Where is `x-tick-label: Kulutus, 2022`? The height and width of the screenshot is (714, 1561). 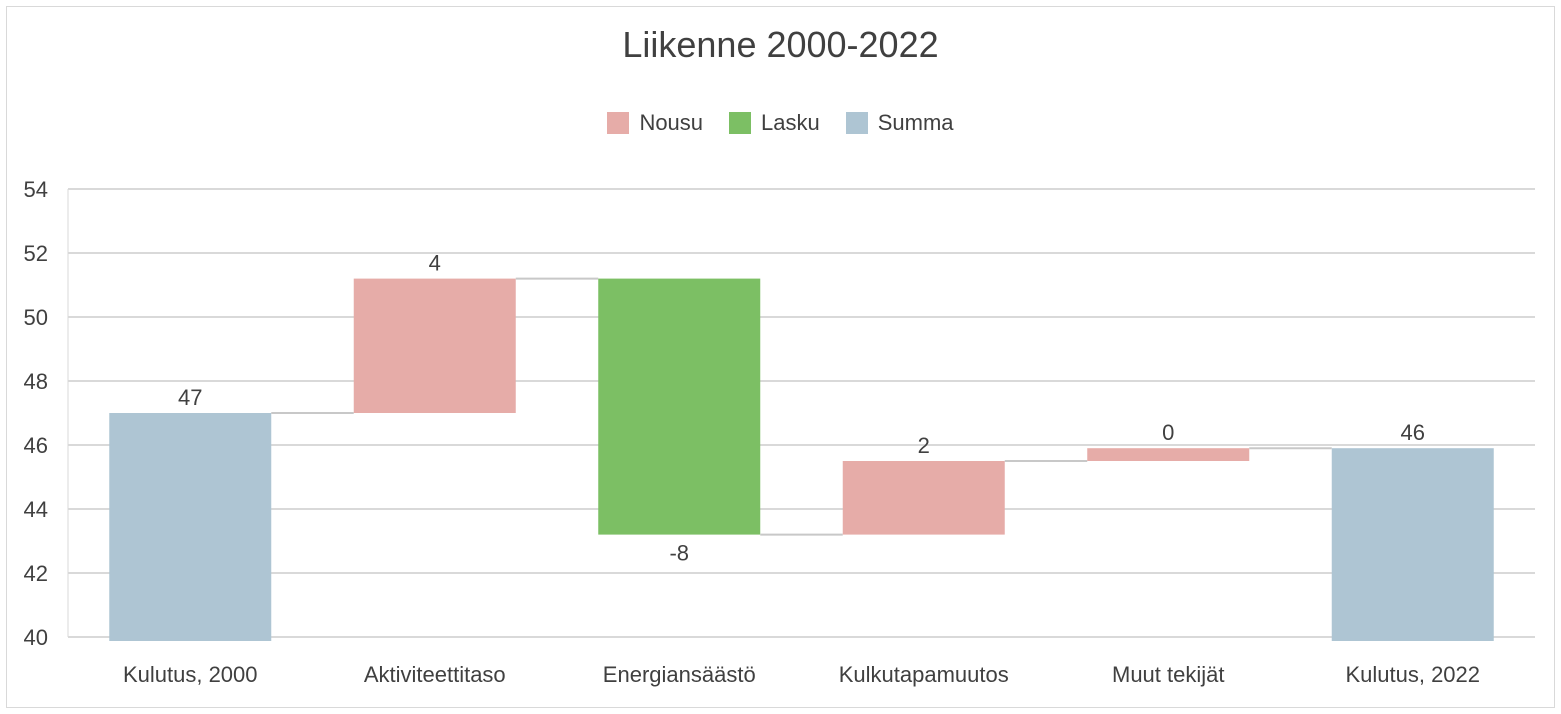
x-tick-label: Kulutus, 2022 is located at coordinates (1412, 674).